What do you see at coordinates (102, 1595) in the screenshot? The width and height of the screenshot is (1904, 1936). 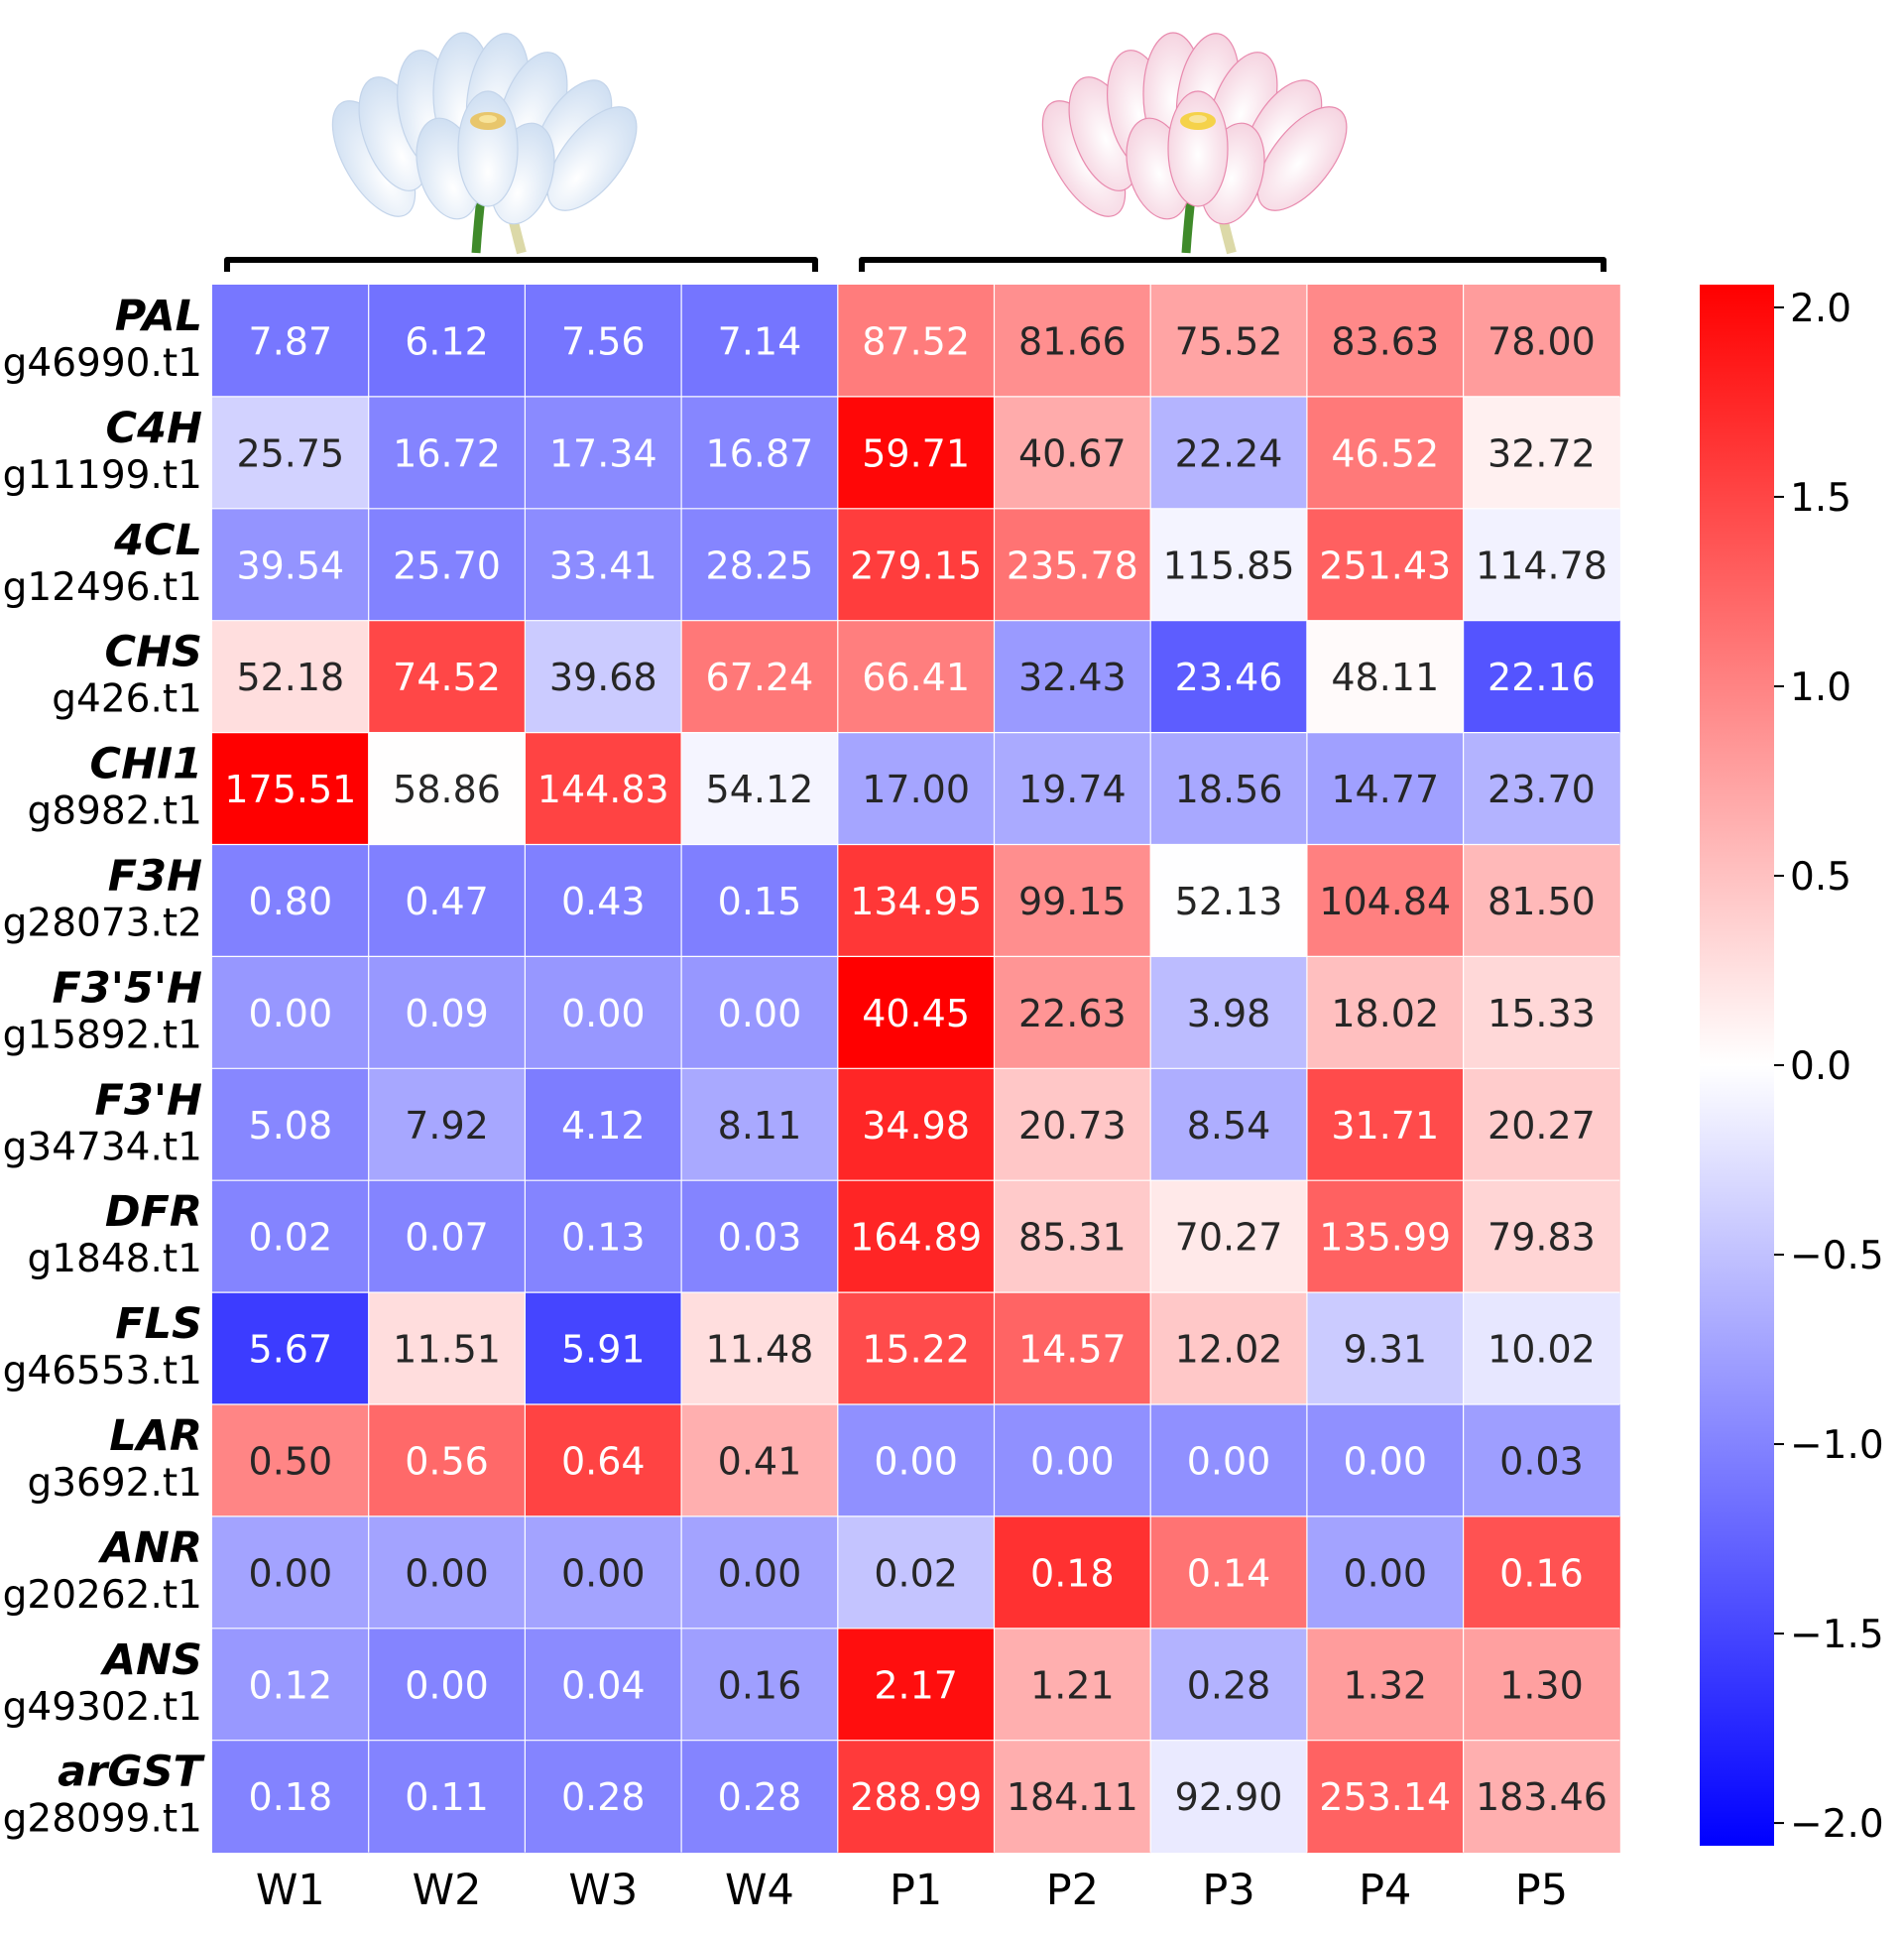 I see `row-id-label: g20262.t1` at bounding box center [102, 1595].